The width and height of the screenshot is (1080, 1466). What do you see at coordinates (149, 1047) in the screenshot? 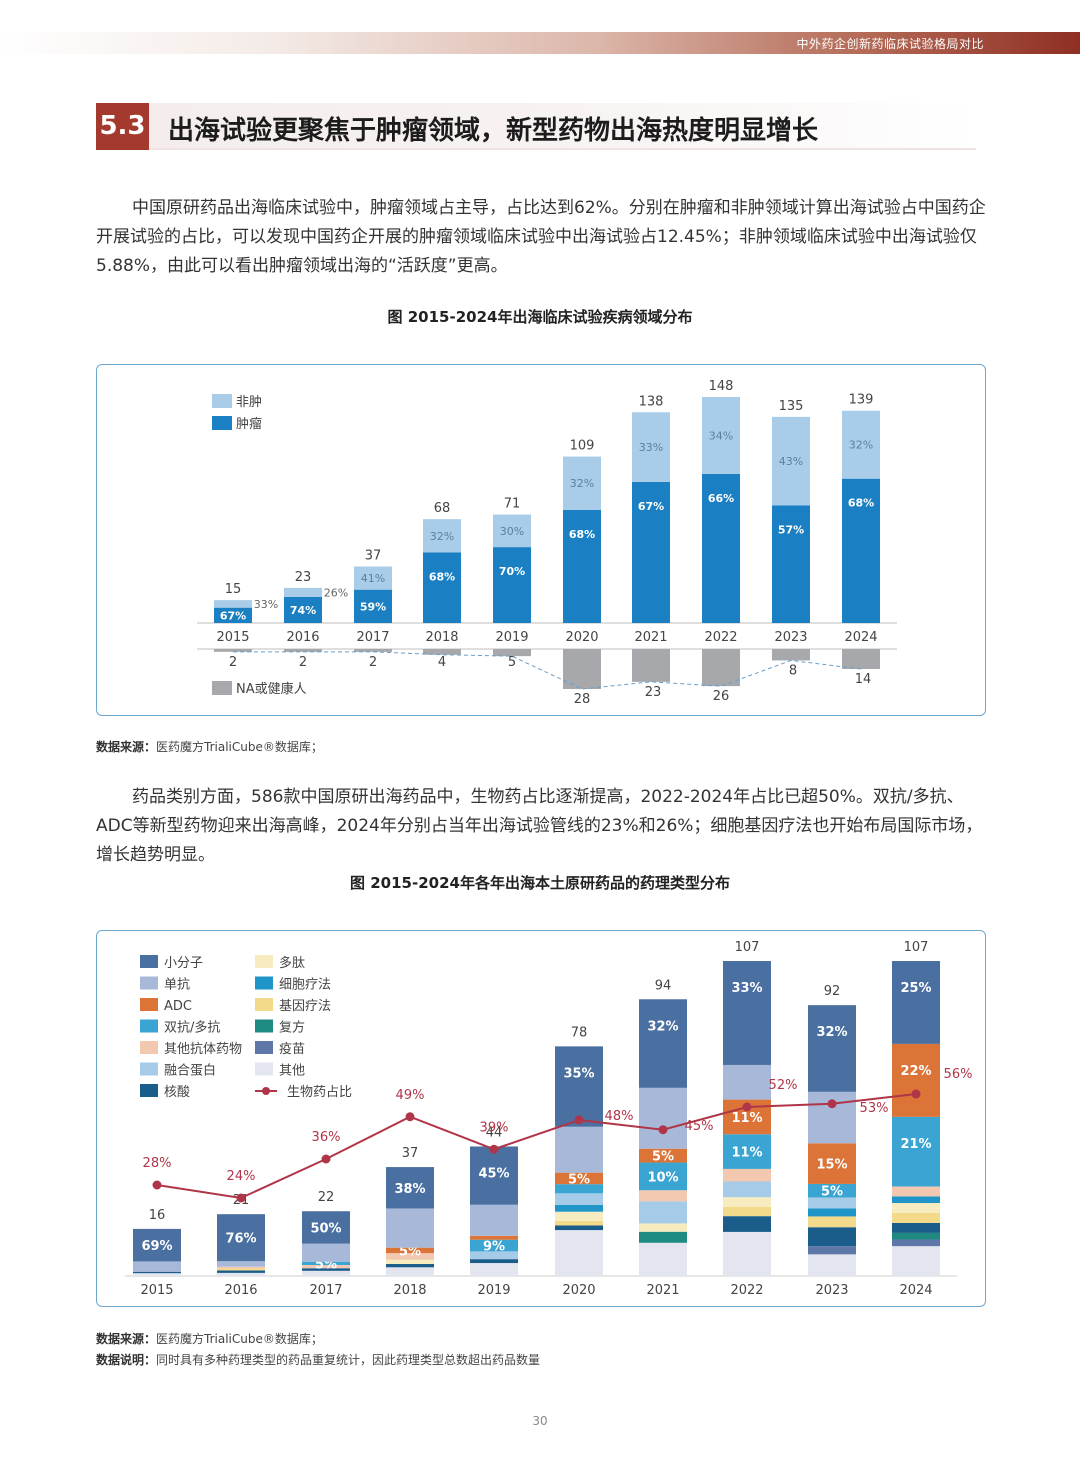
I see `legend-swatch-其他抗体药物` at bounding box center [149, 1047].